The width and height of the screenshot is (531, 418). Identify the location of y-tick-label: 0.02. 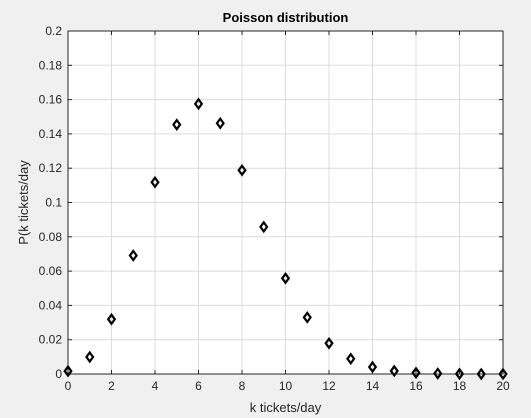
(51, 340).